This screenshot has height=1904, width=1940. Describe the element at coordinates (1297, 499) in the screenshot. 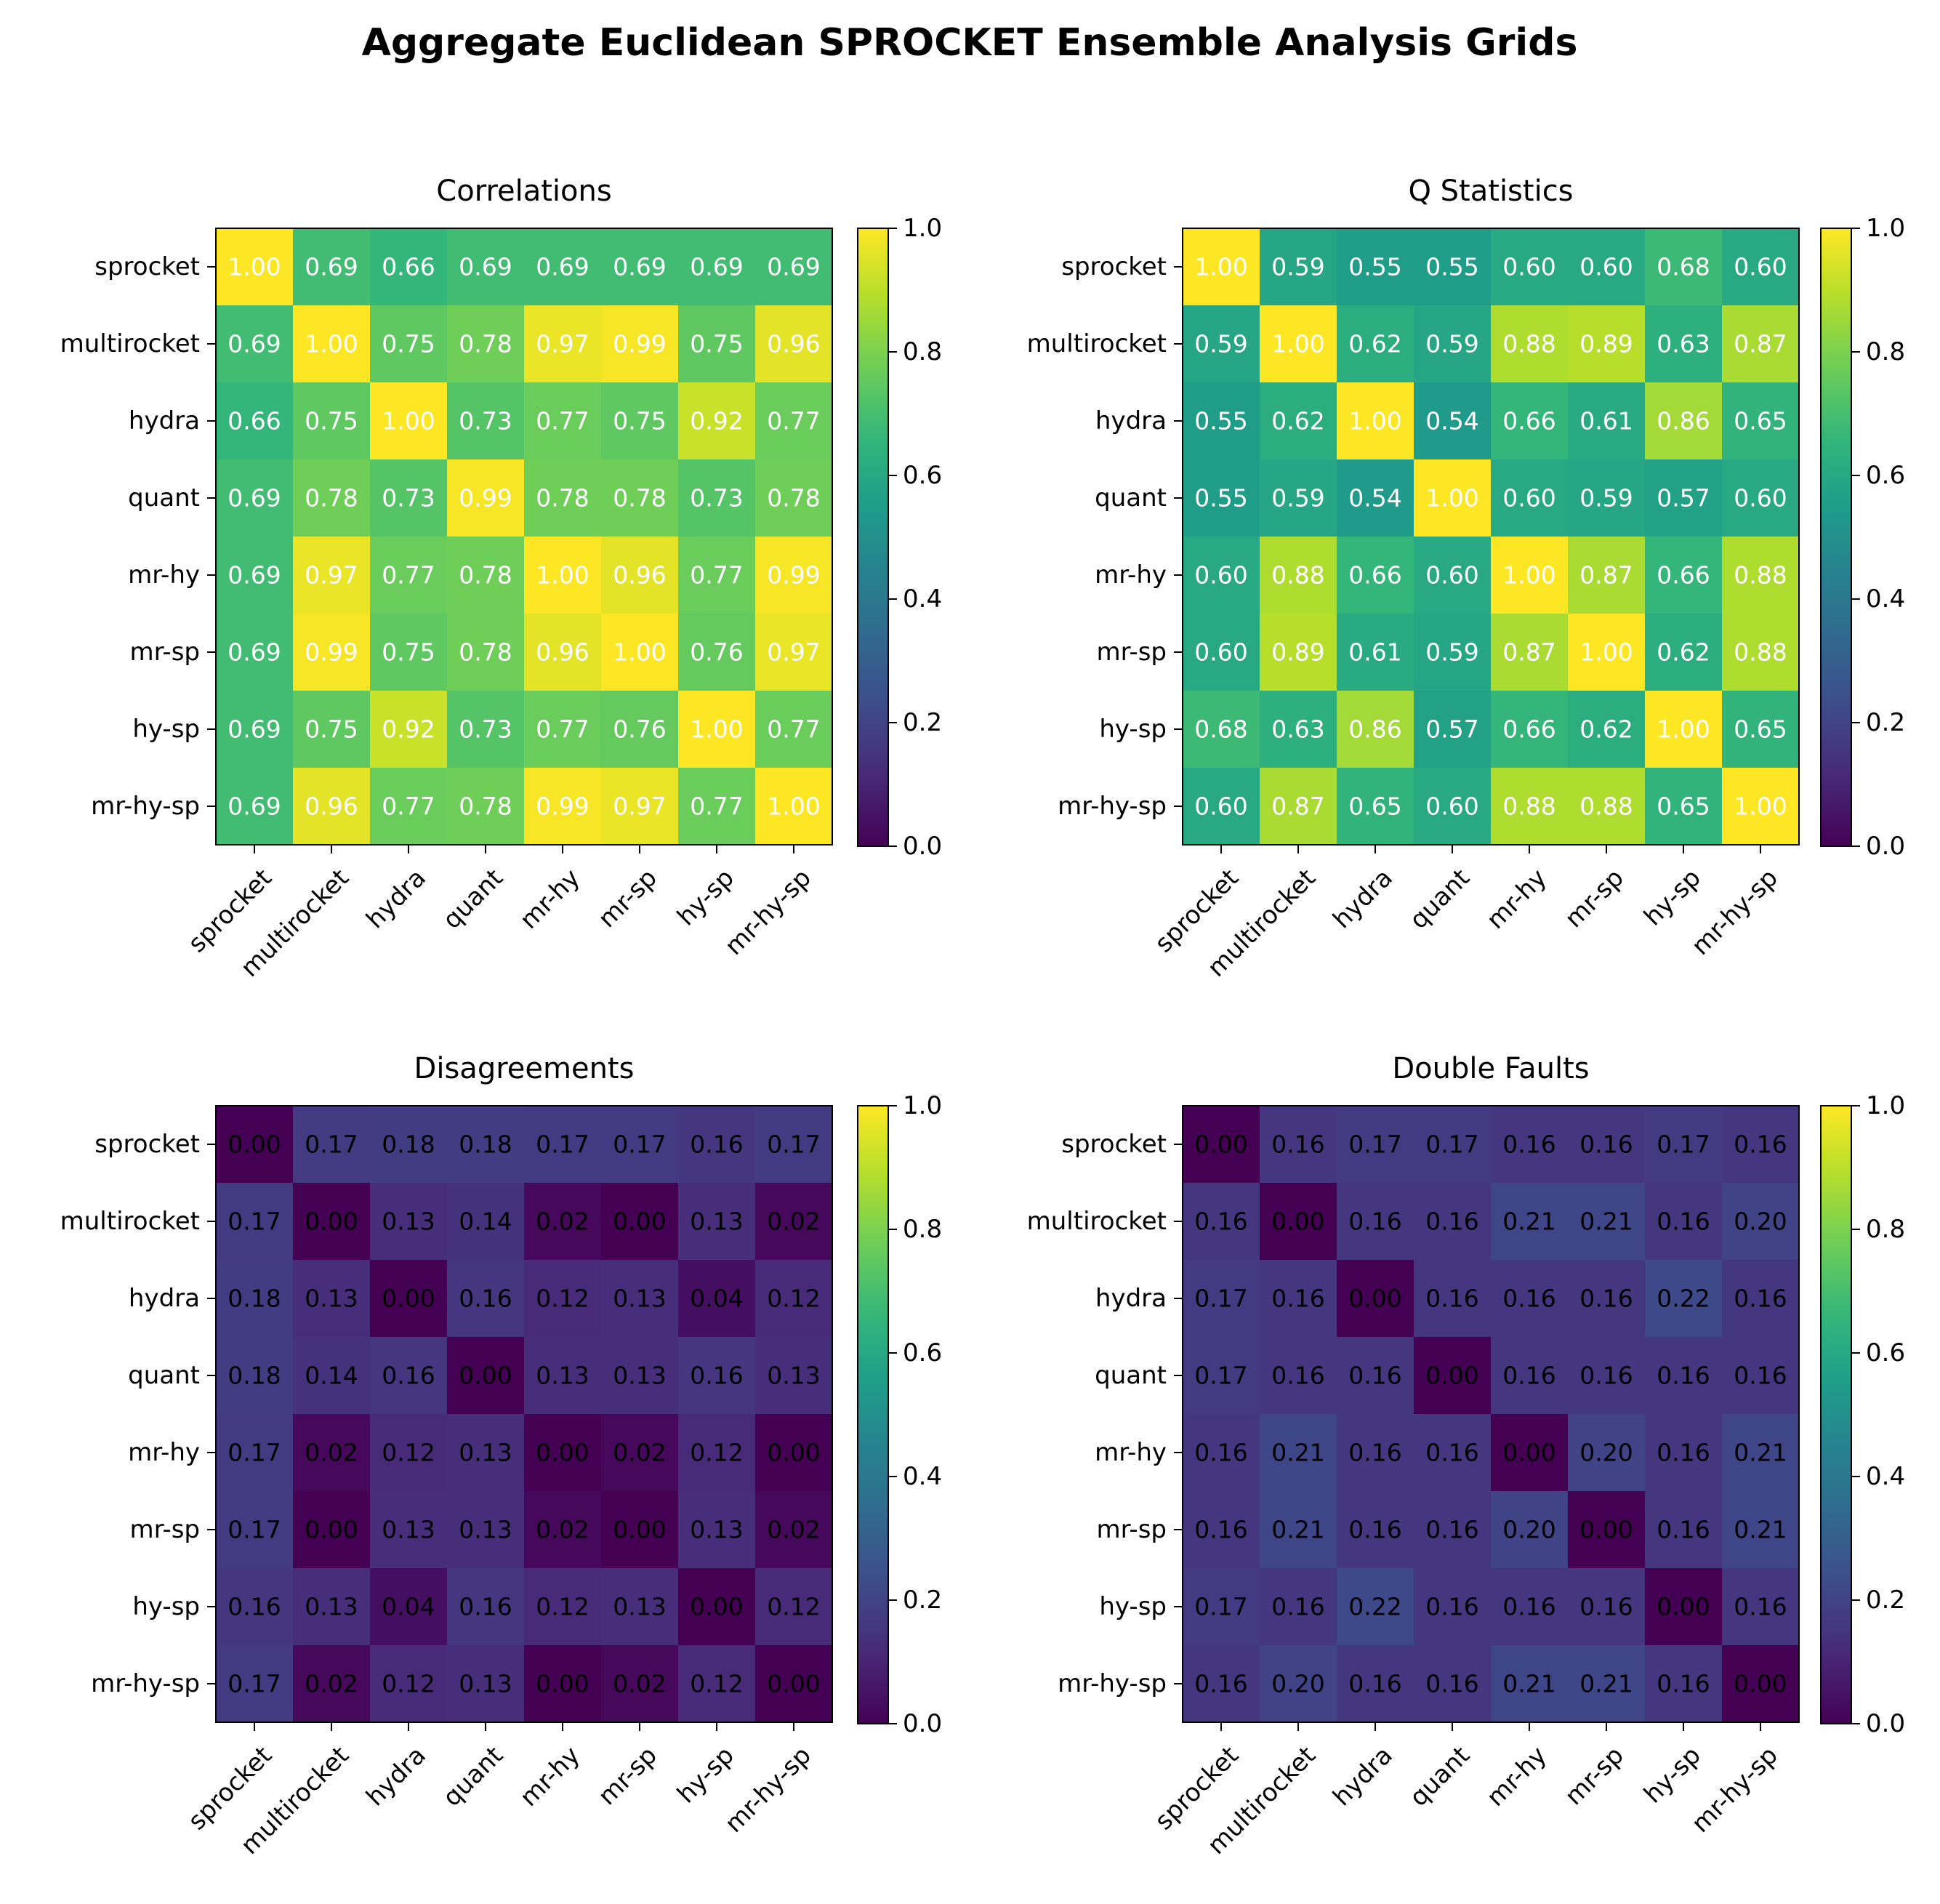

I see `cell-value-label: 0.59` at that location.